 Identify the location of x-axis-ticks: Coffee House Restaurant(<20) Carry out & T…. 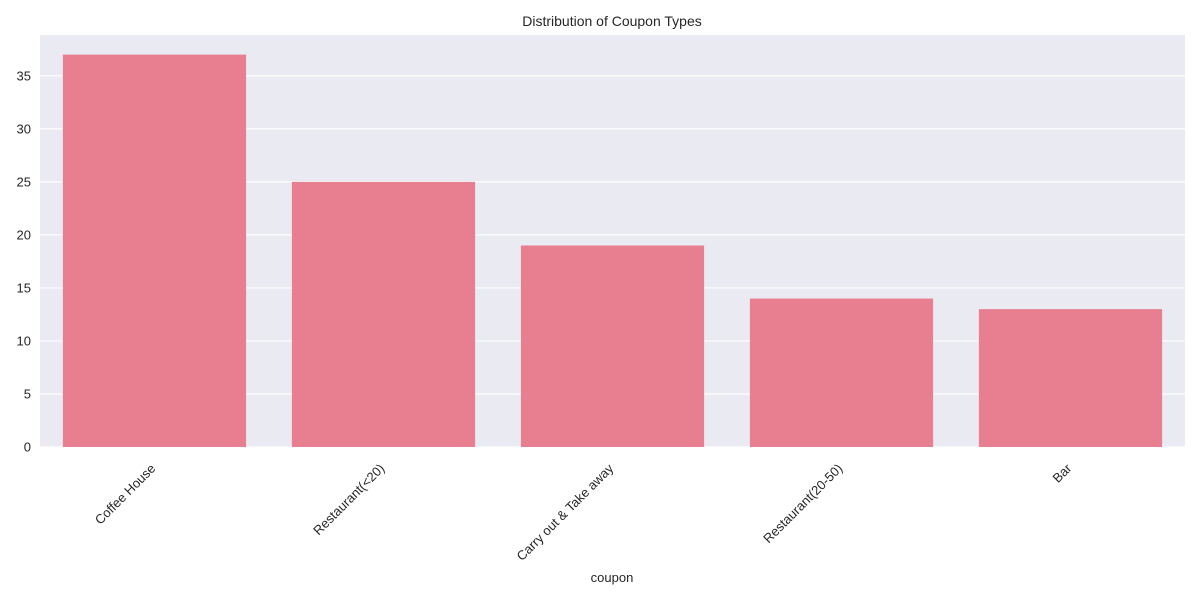
(583, 511).